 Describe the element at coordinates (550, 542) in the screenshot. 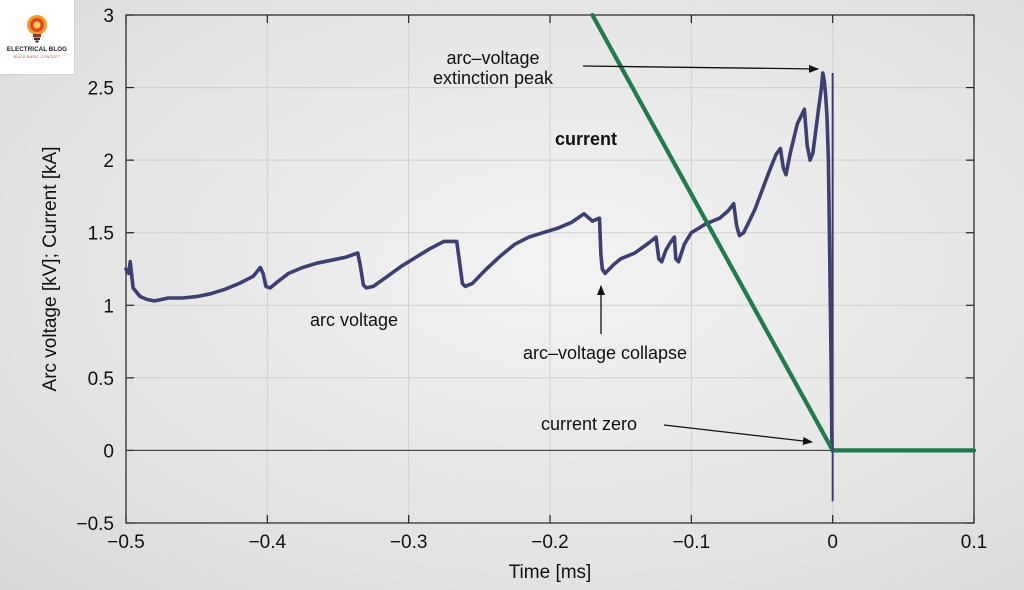

I see `x-tick-label: −0.2` at that location.